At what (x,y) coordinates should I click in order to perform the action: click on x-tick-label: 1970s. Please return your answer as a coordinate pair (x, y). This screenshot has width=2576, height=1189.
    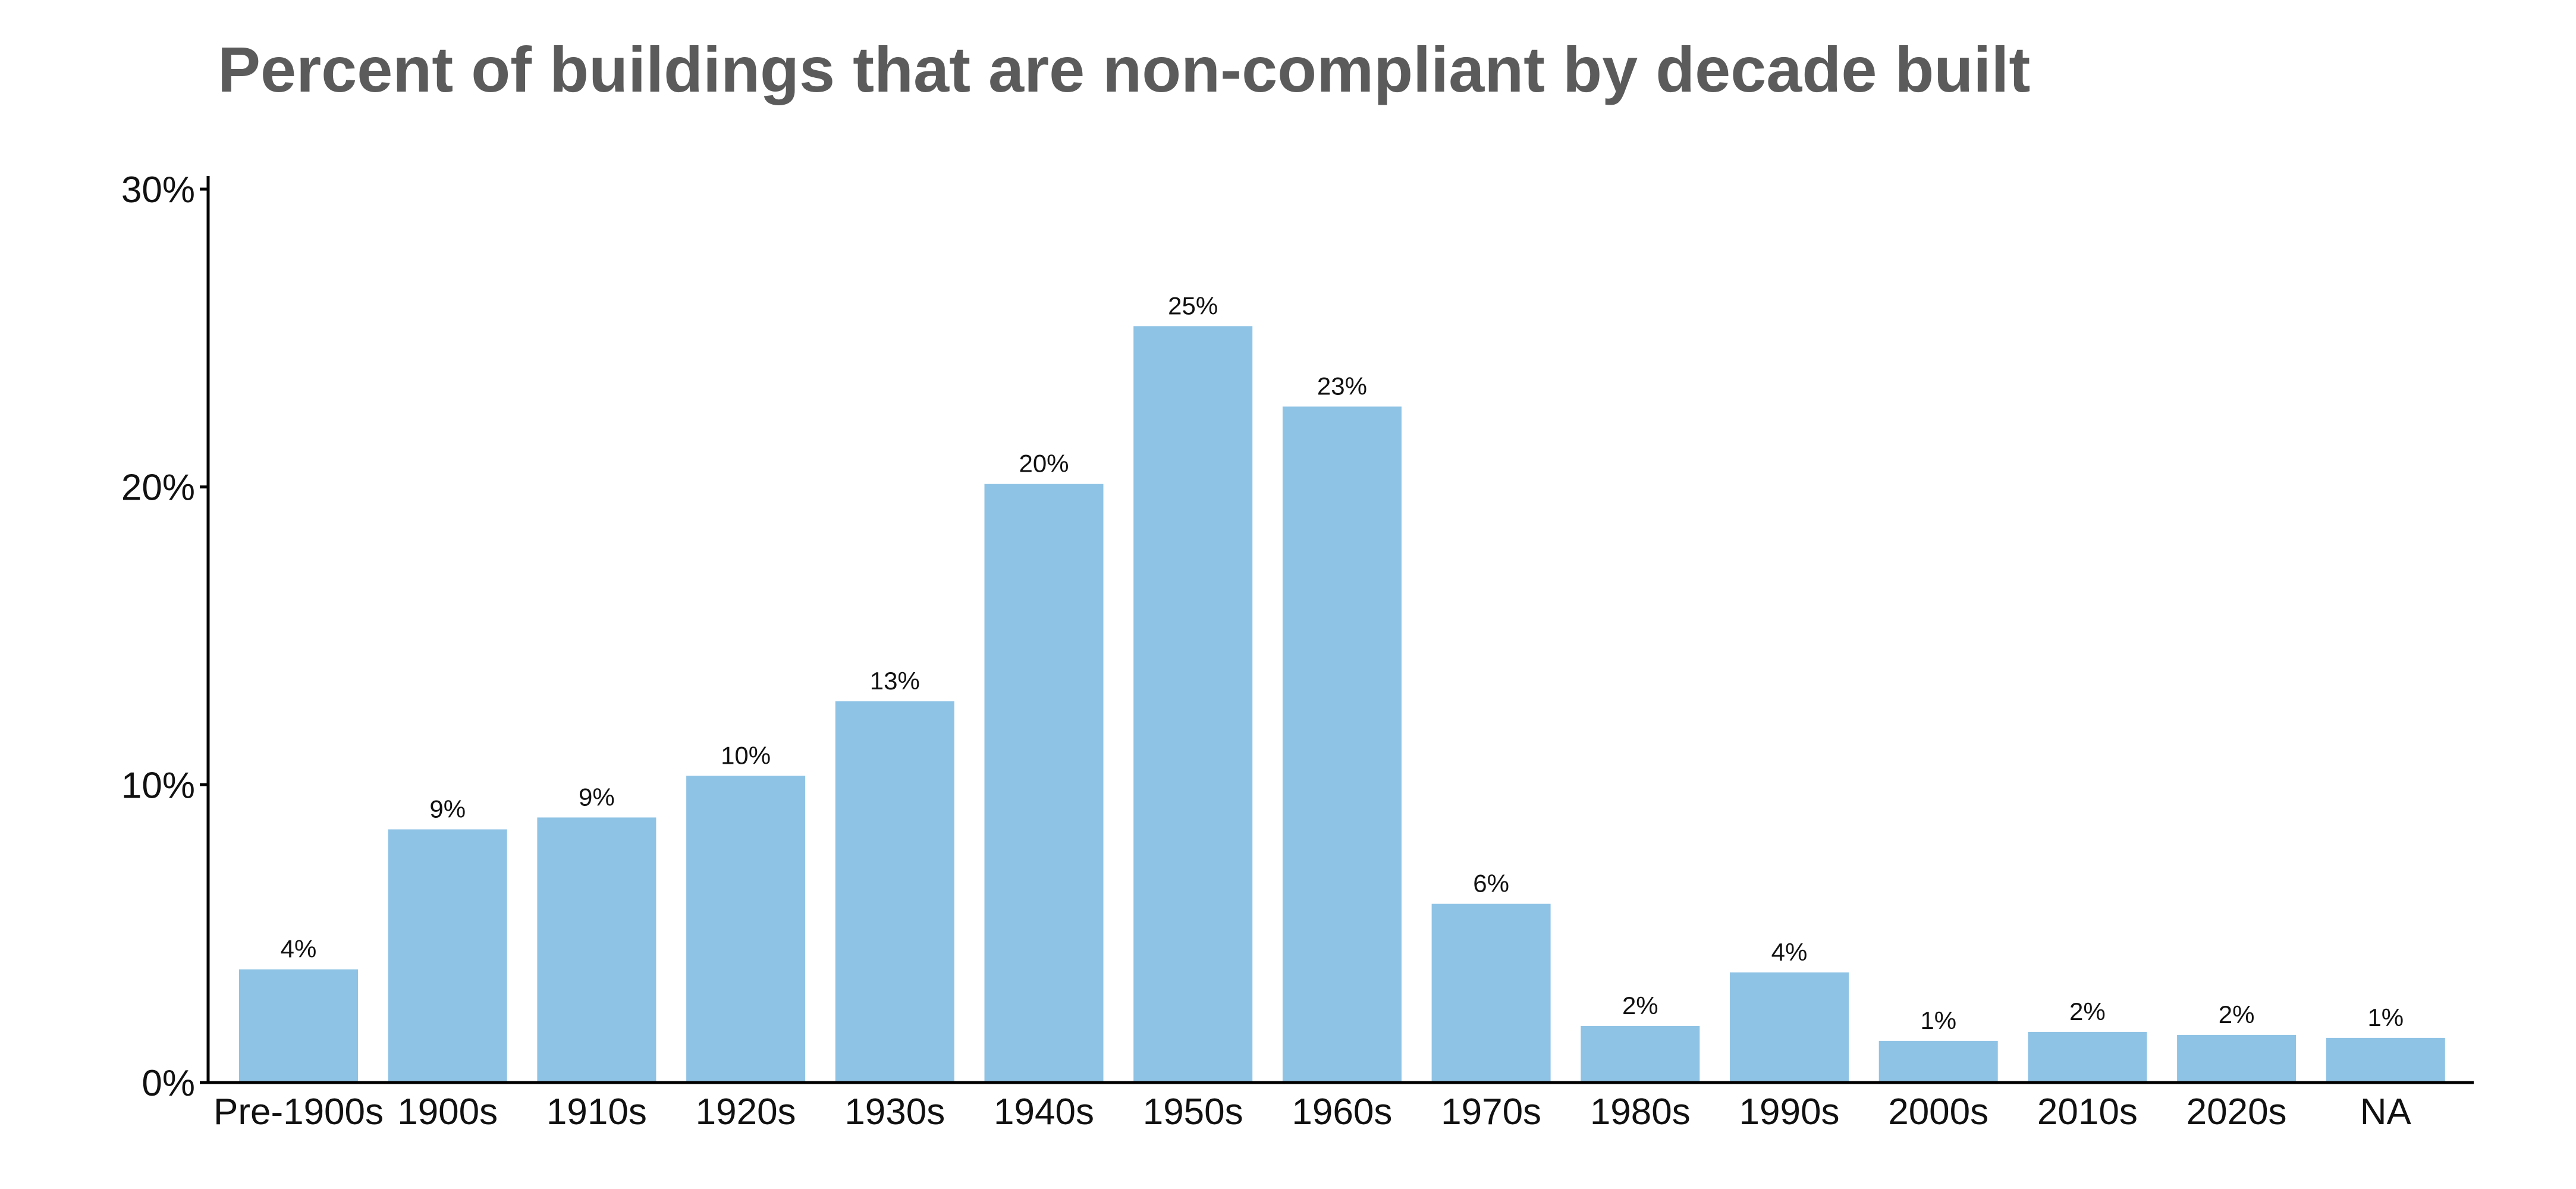
    Looking at the image, I should click on (1491, 1111).